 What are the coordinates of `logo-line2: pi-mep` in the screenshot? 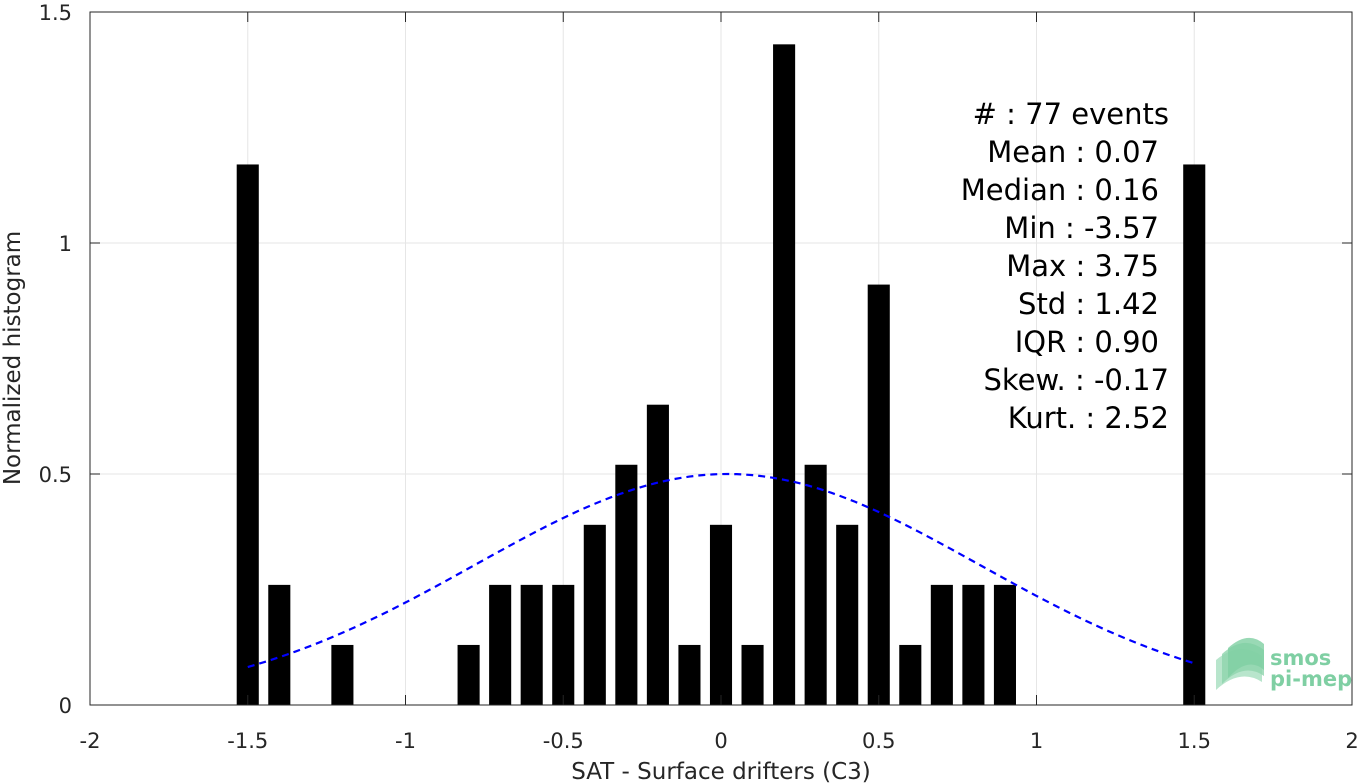 It's located at (1311, 679).